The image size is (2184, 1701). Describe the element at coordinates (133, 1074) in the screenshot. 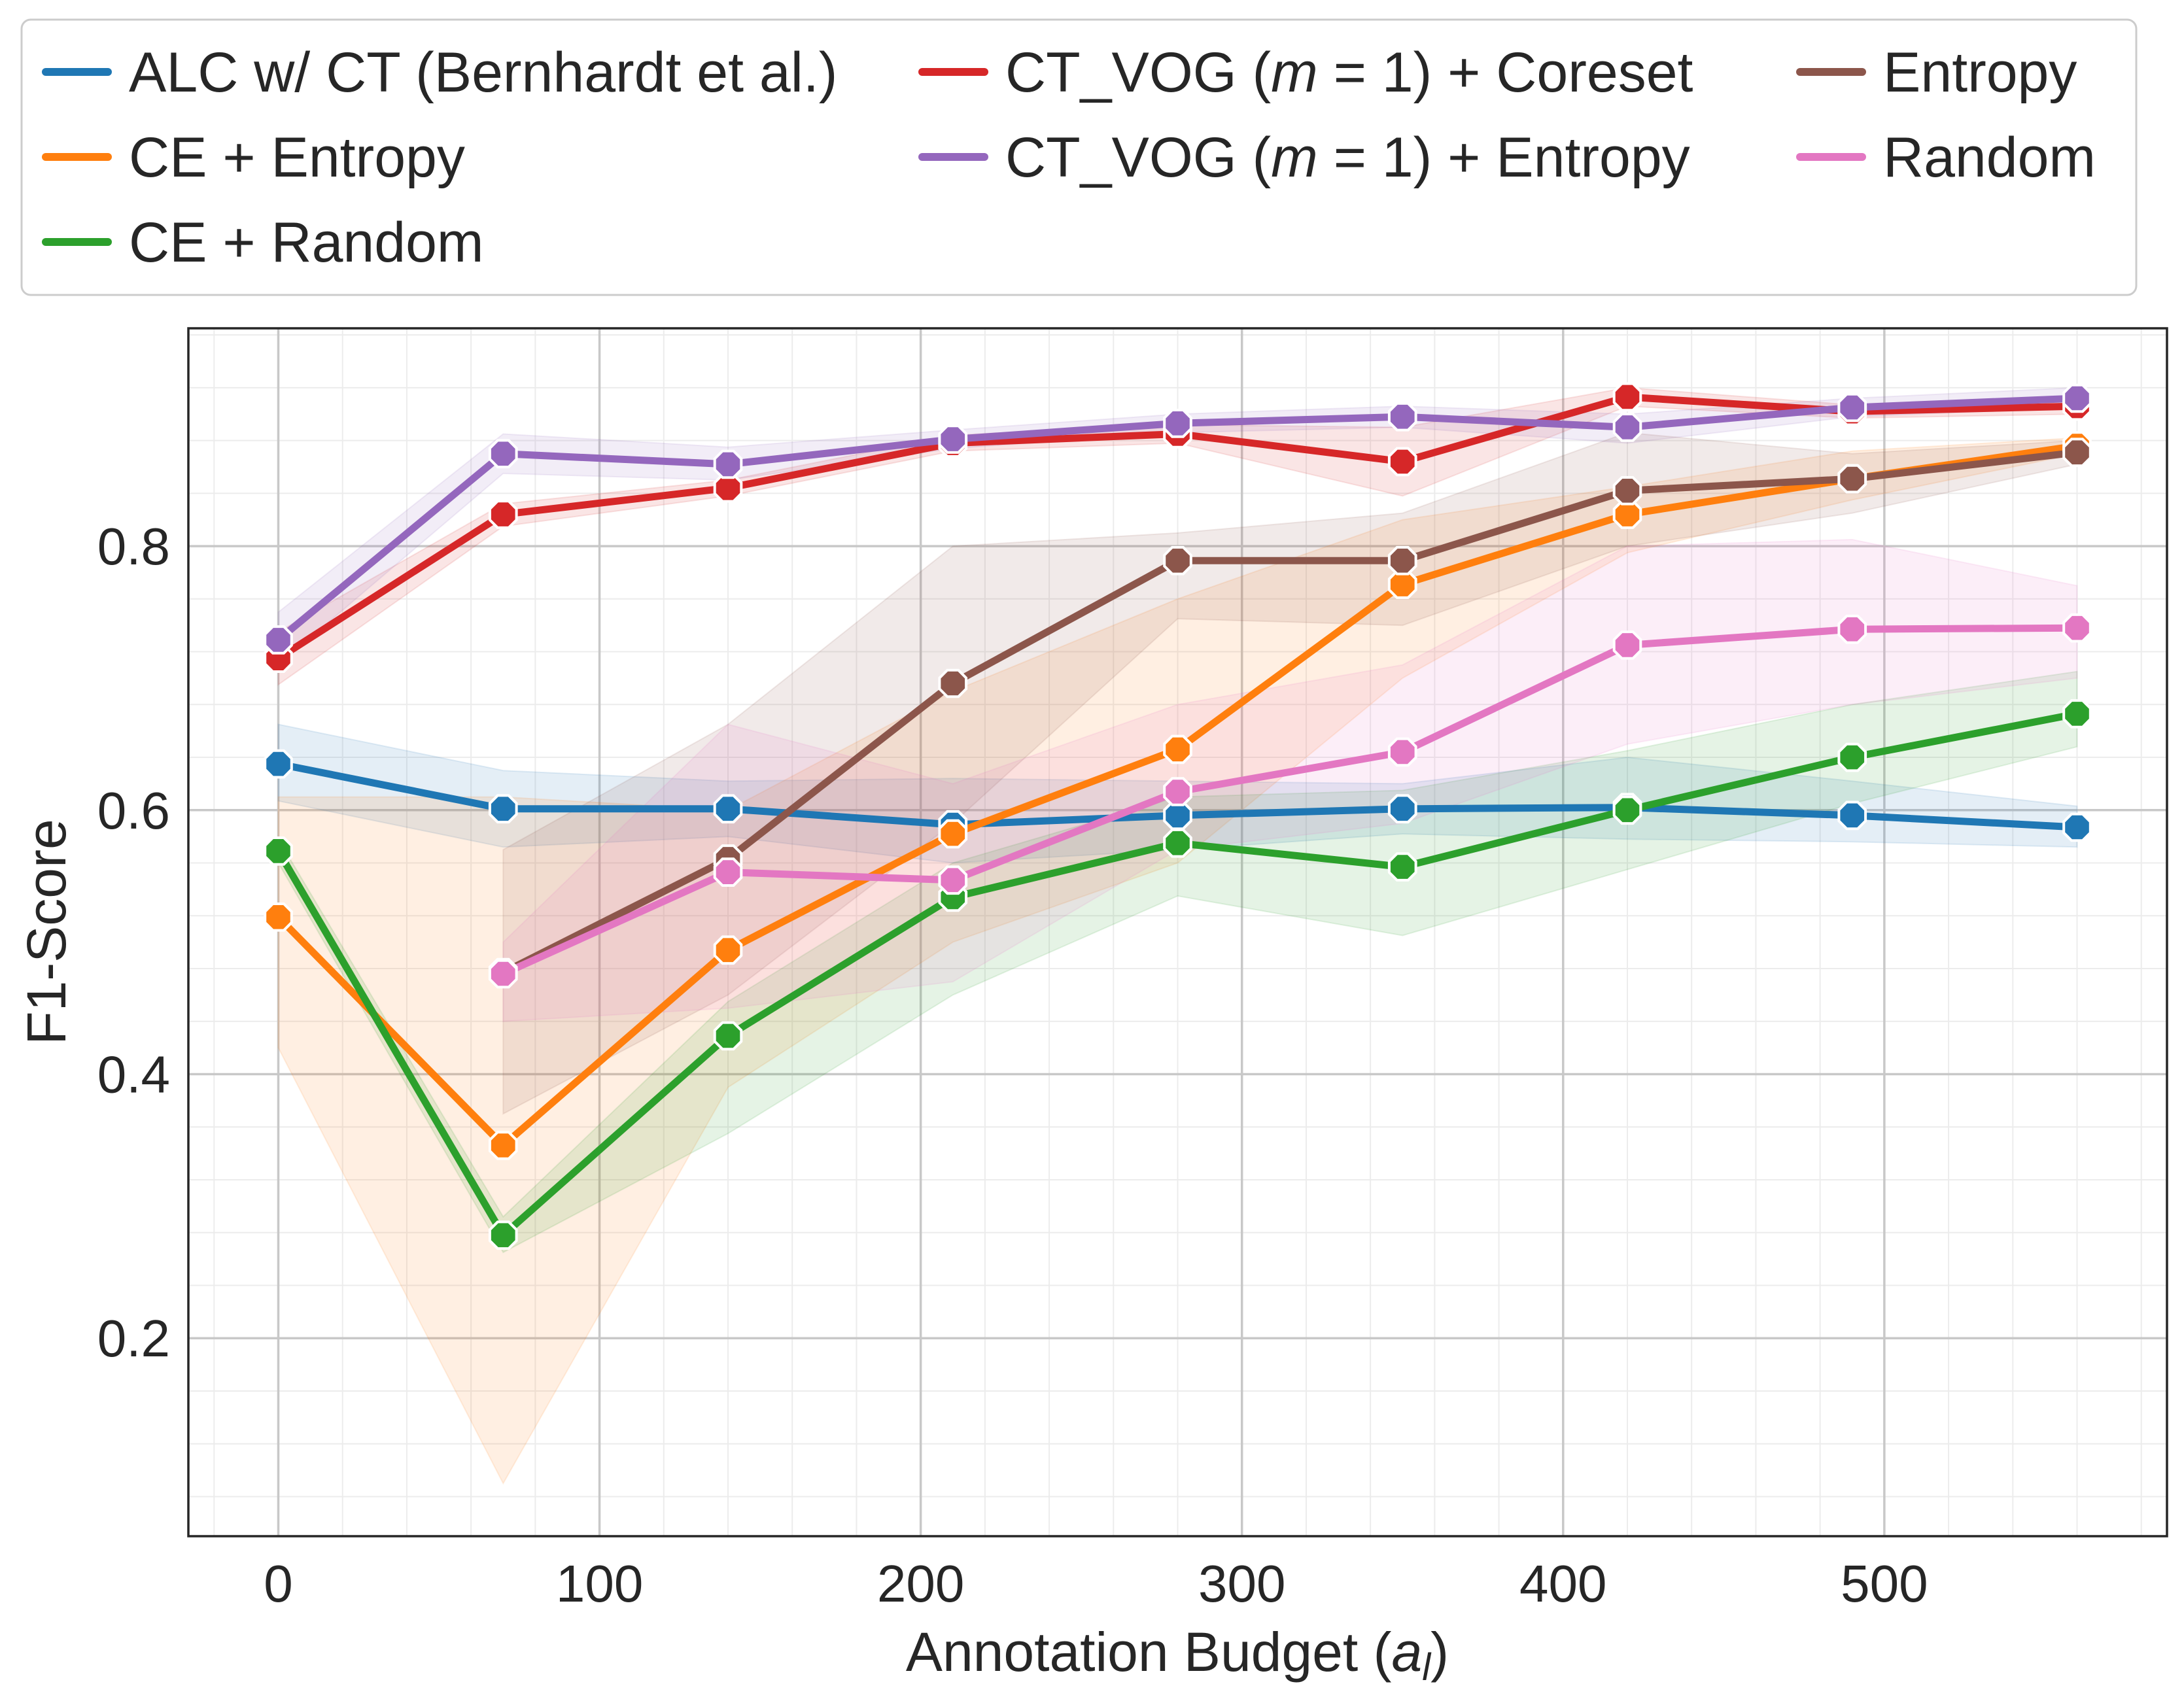

I see `y-tick-label: 0.4` at that location.